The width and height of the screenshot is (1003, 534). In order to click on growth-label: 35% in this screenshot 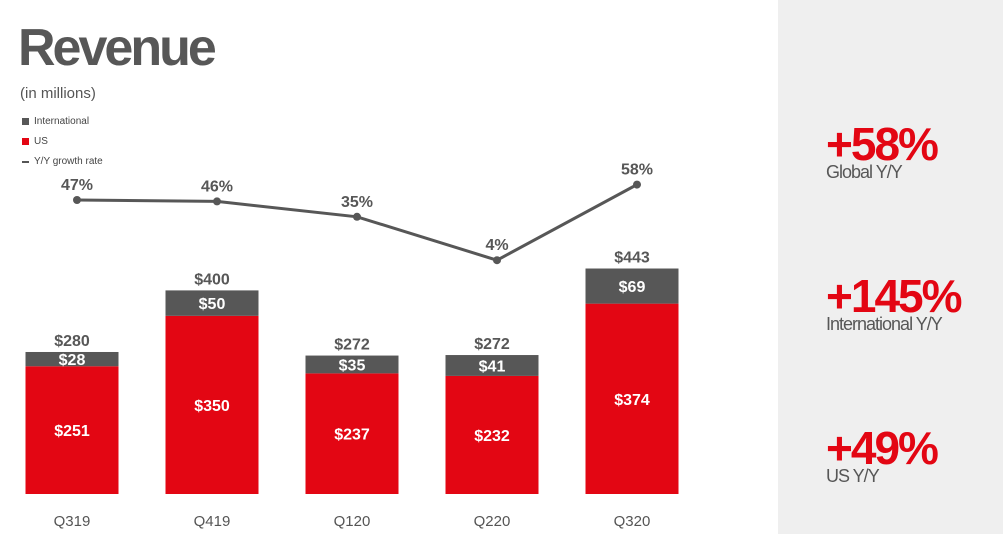, I will do `click(357, 202)`.